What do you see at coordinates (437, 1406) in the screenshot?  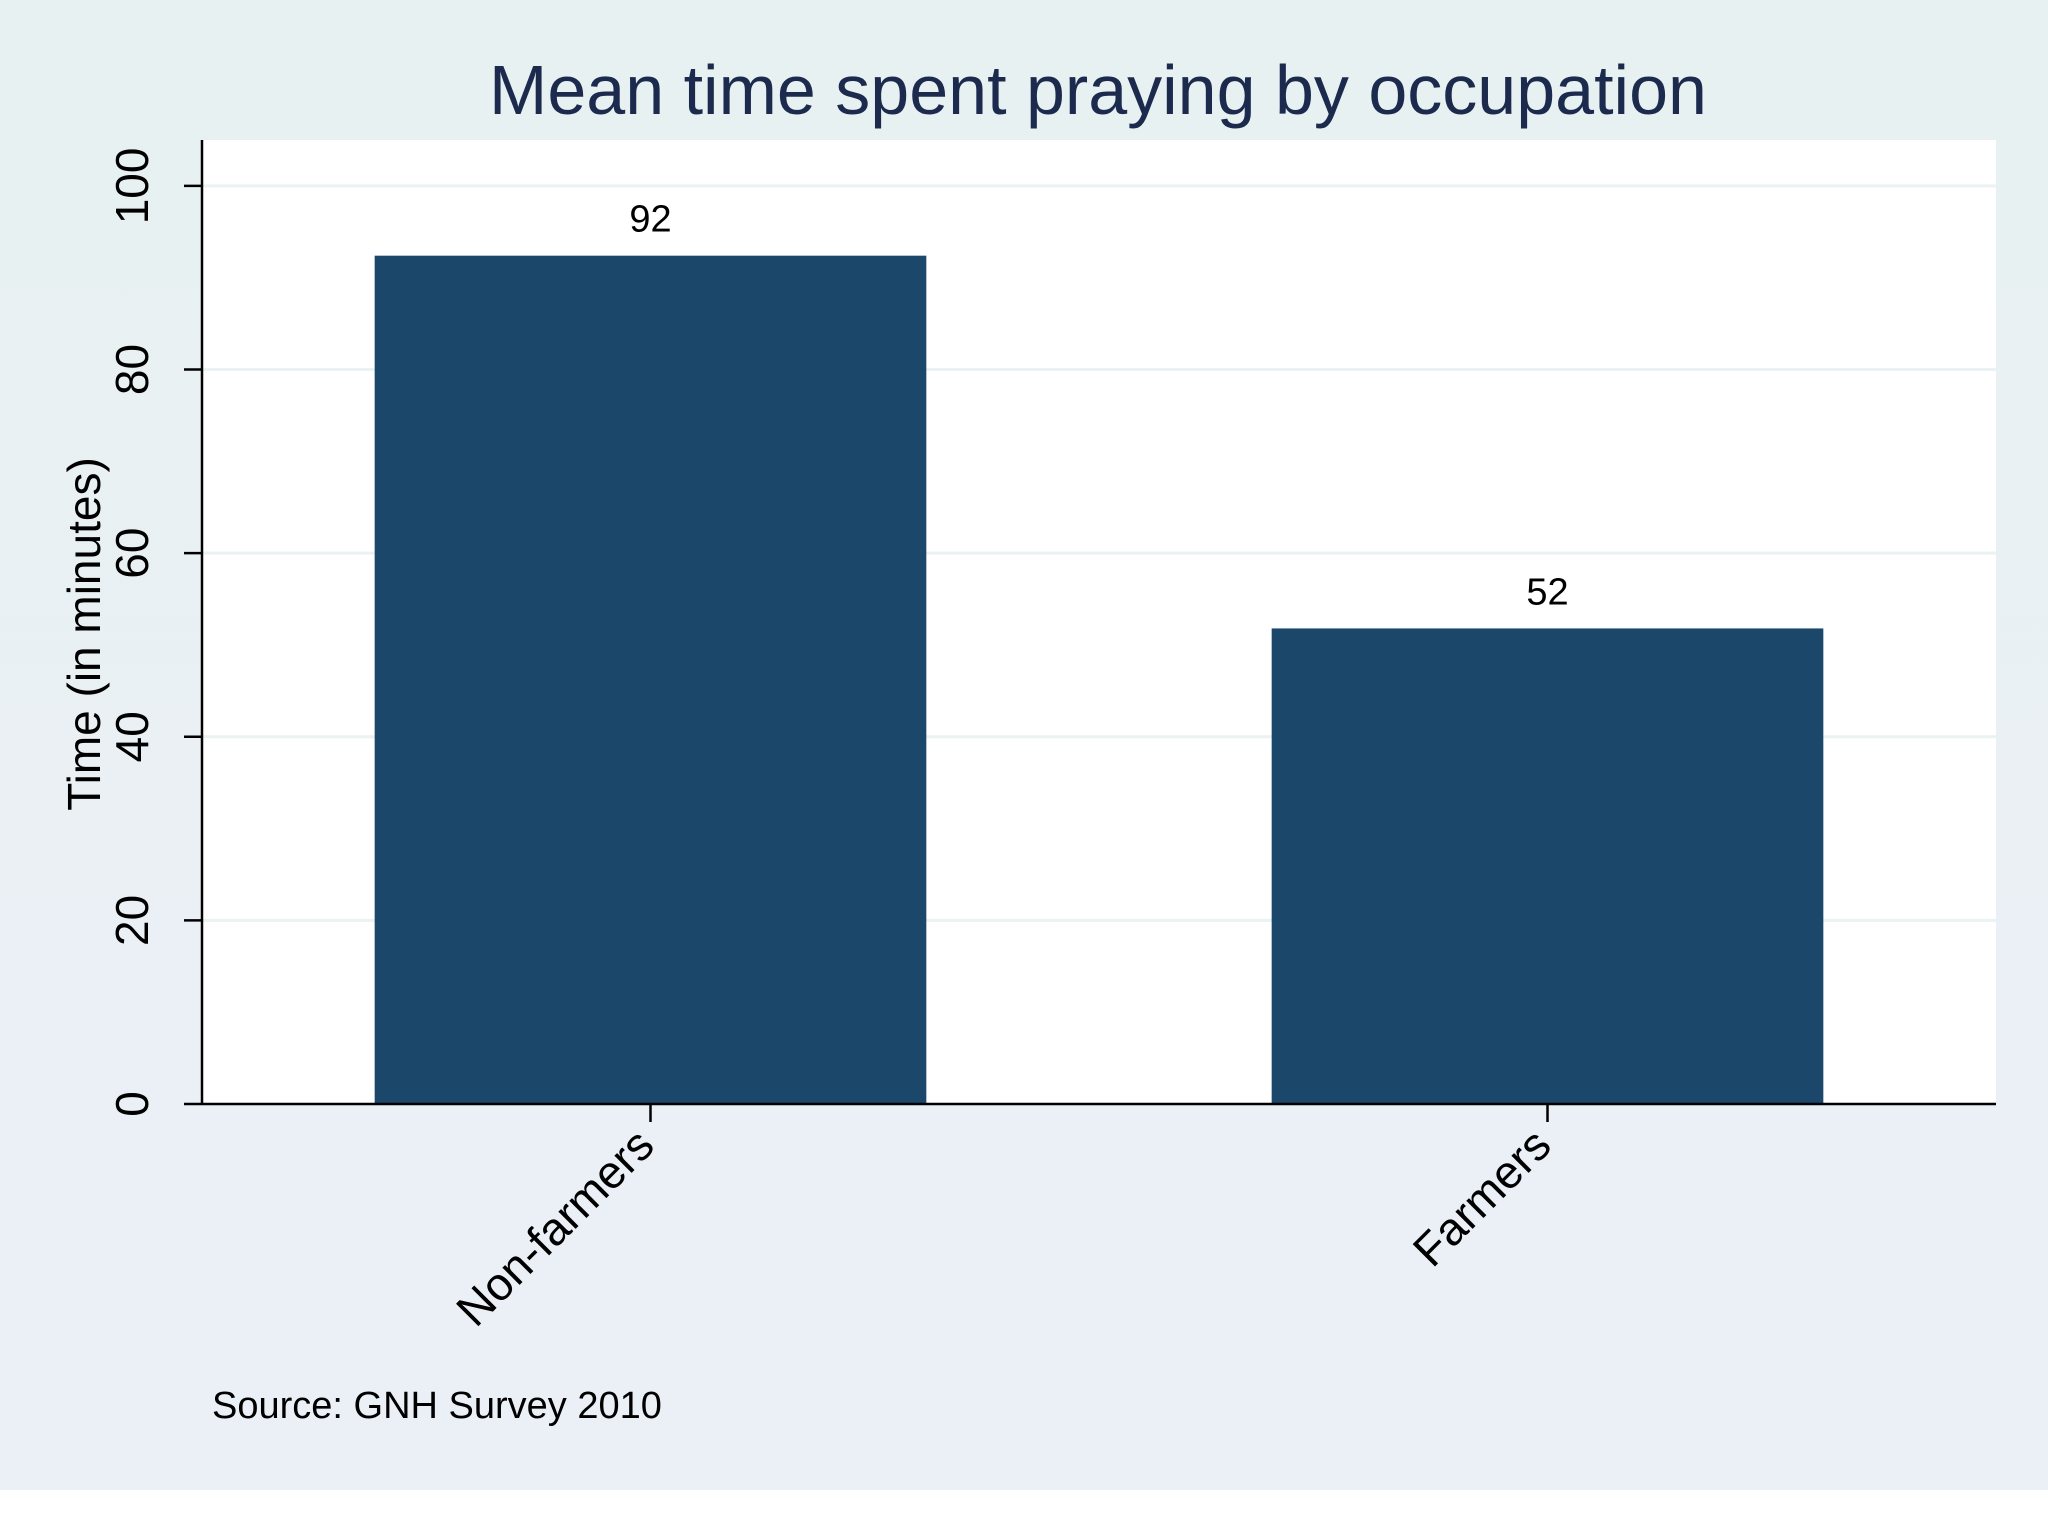 I see `source-note: Source: GNH Survey 2010` at bounding box center [437, 1406].